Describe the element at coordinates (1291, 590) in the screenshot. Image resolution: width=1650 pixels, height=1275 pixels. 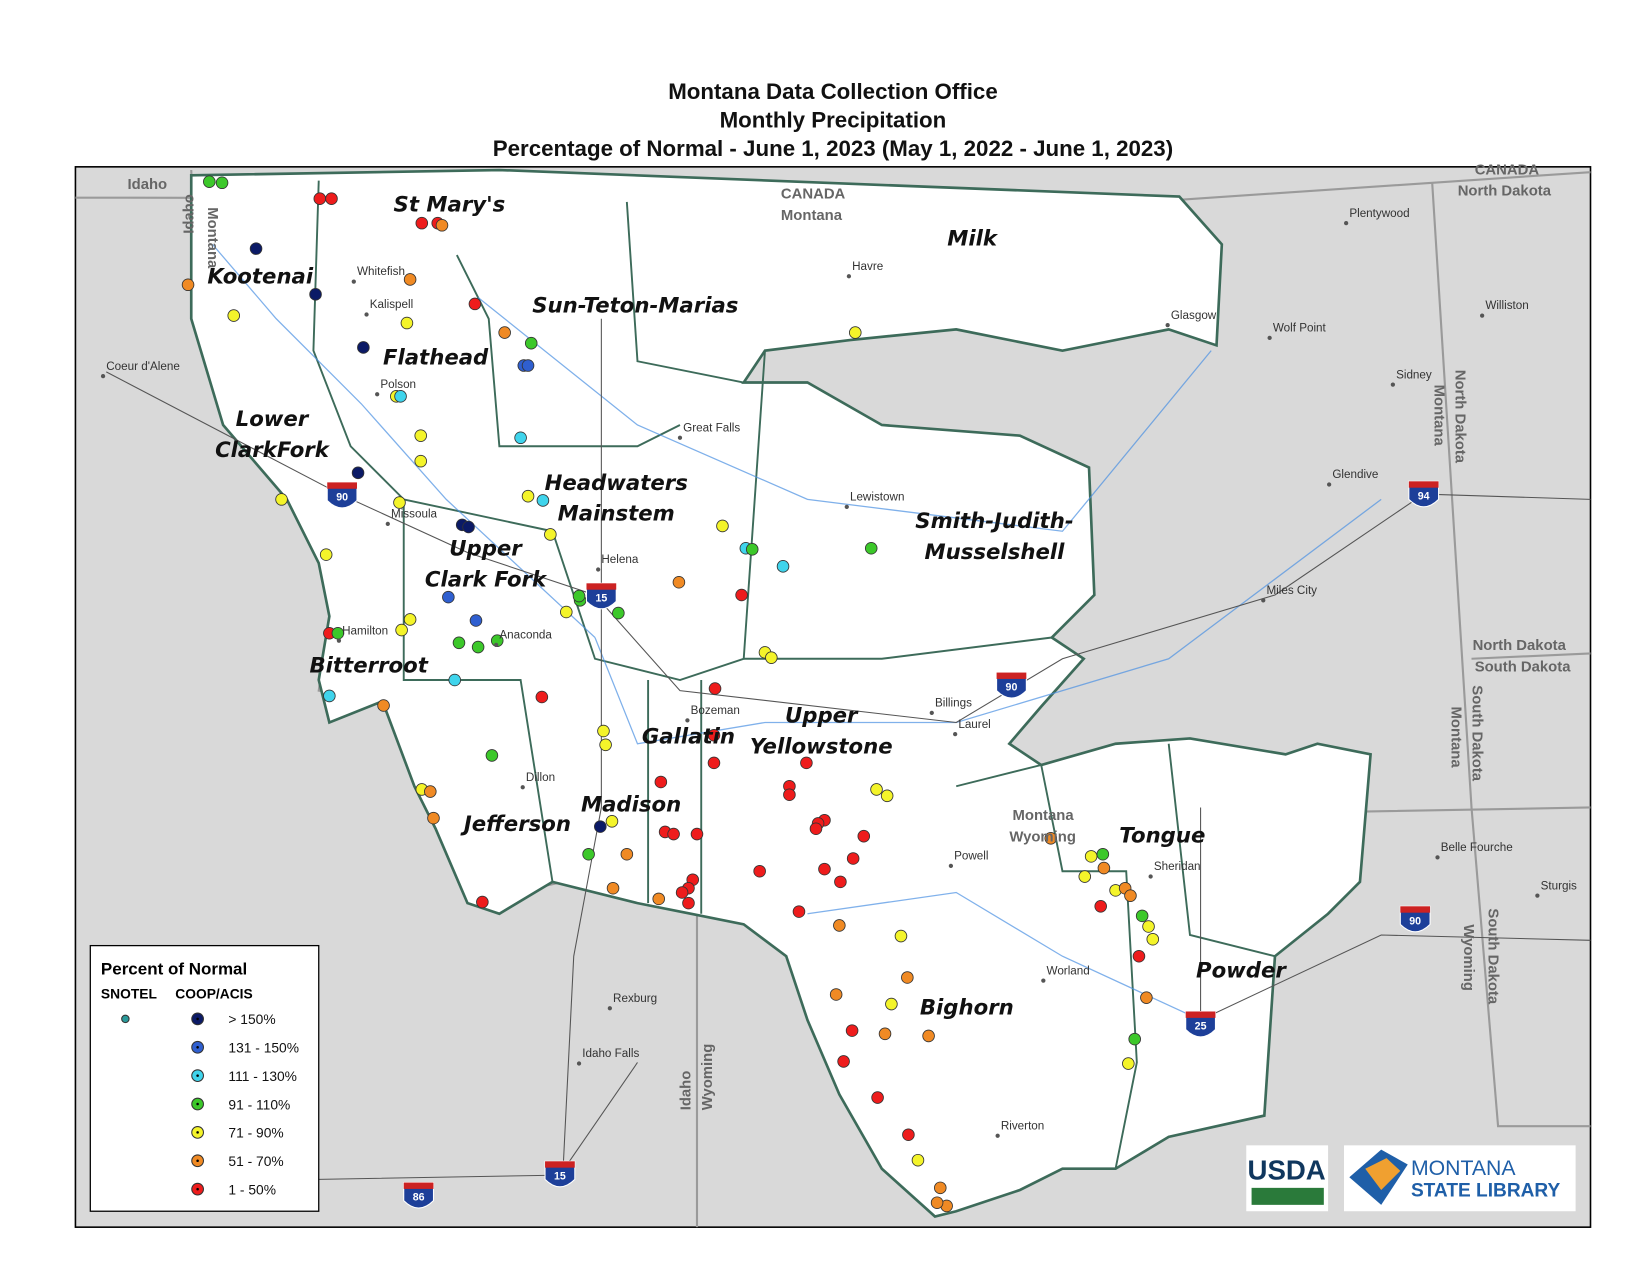
I see `place-label: Miles City` at that location.